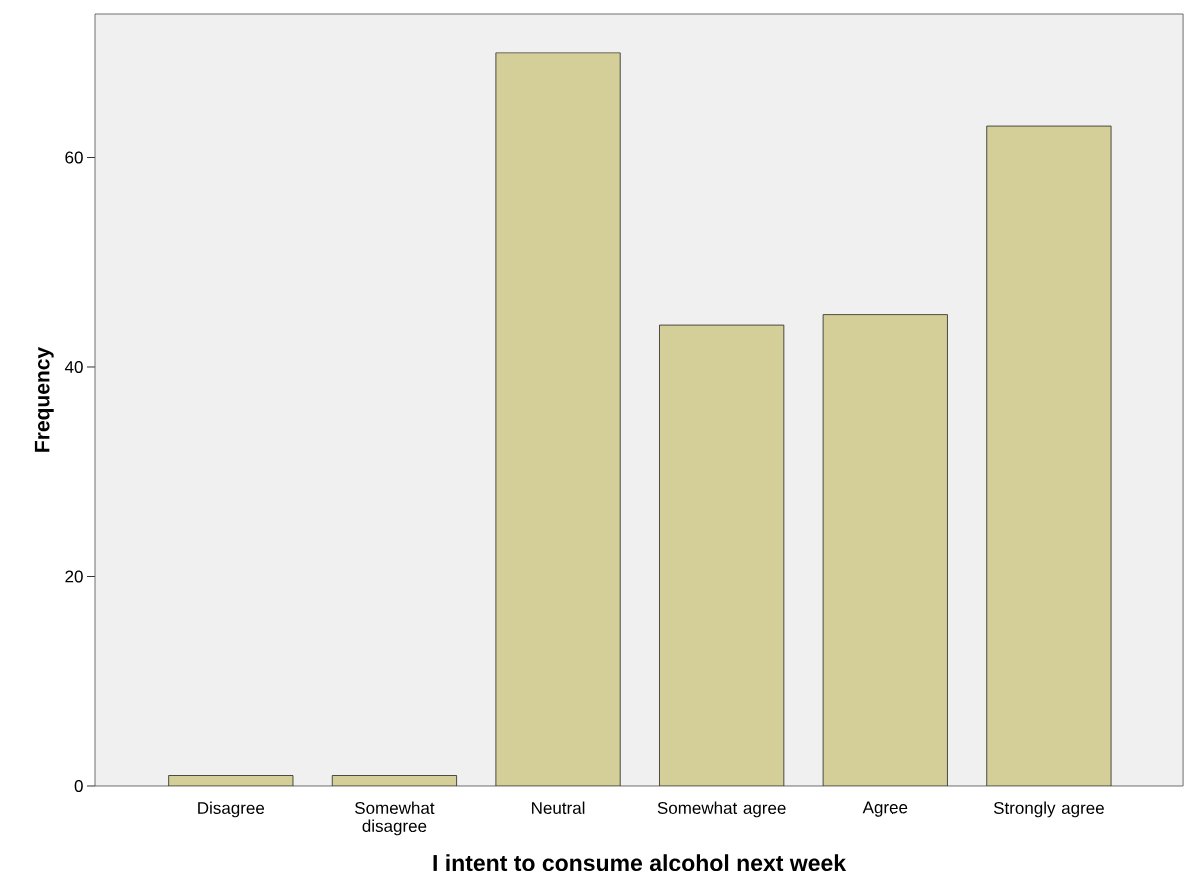 The height and width of the screenshot is (893, 1186). Describe the element at coordinates (44, 399) in the screenshot. I see `y-axis-title: Frequency` at that location.